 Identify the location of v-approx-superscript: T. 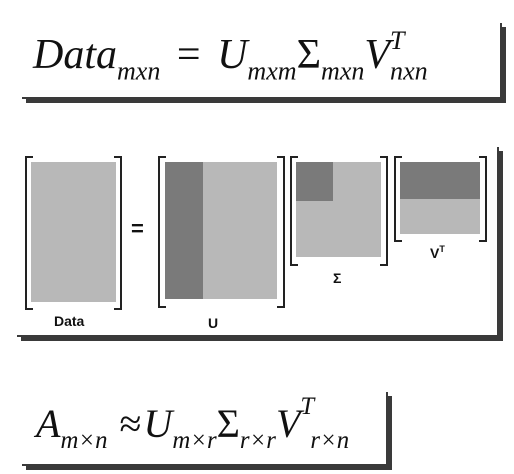
(307, 406).